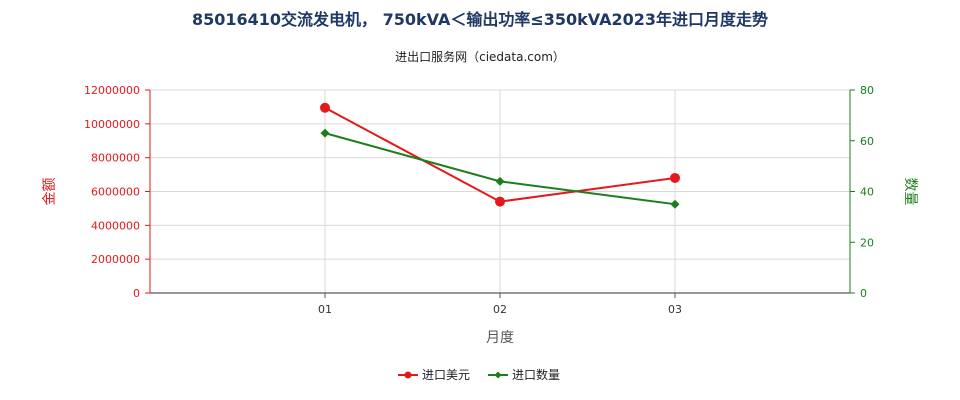 This screenshot has height=400, width=960. Describe the element at coordinates (500, 309) in the screenshot. I see `x-tick-label: 02` at that location.